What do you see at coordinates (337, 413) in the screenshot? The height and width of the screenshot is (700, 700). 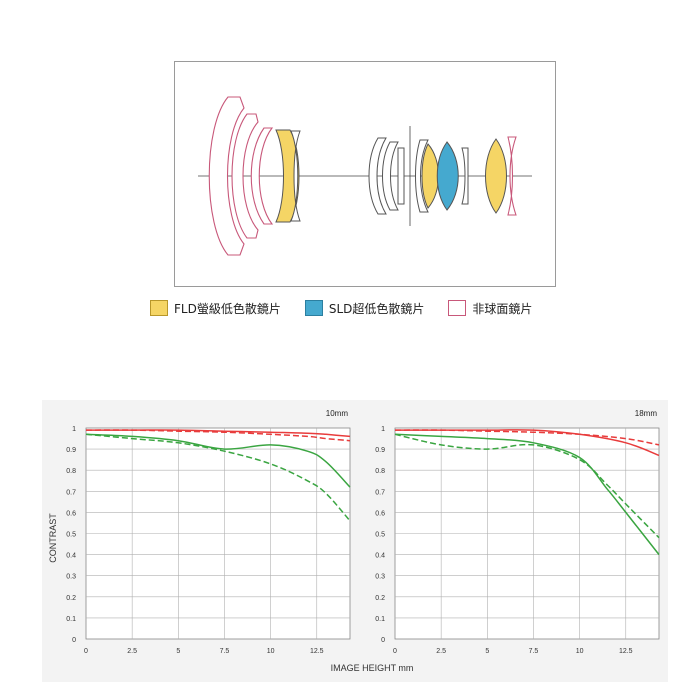 I see `chart-title-10mm: 10mm` at bounding box center [337, 413].